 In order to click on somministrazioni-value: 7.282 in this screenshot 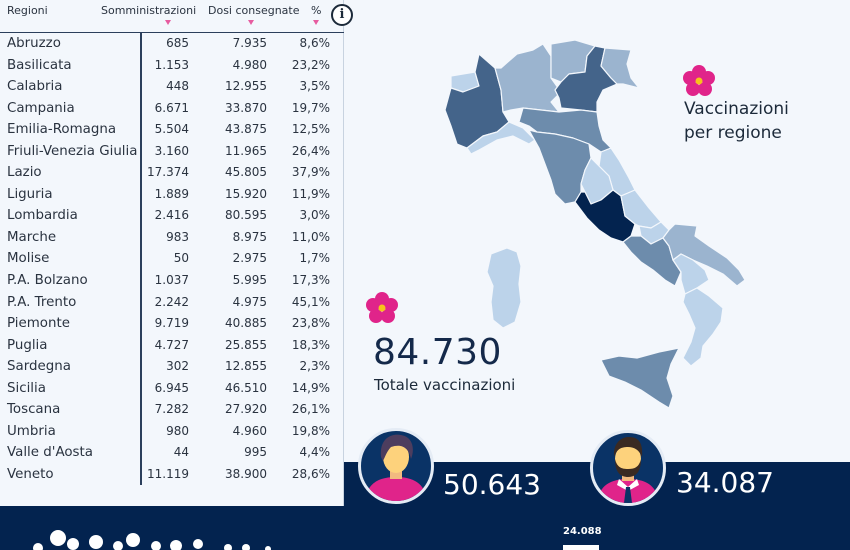, I will do `click(171, 409)`.